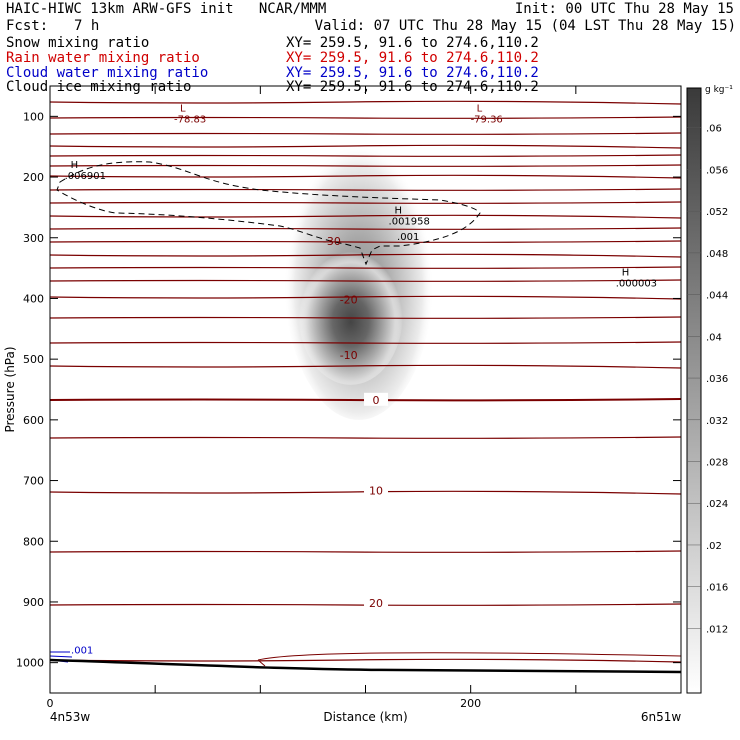  Describe the element at coordinates (365, 717) in the screenshot. I see `x-axis-title: Distance (km)` at that location.